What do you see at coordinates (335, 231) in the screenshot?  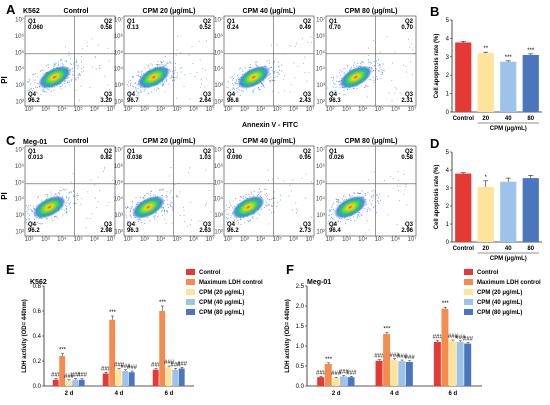 I see `flow-q4-value: 96.4` at bounding box center [335, 231].